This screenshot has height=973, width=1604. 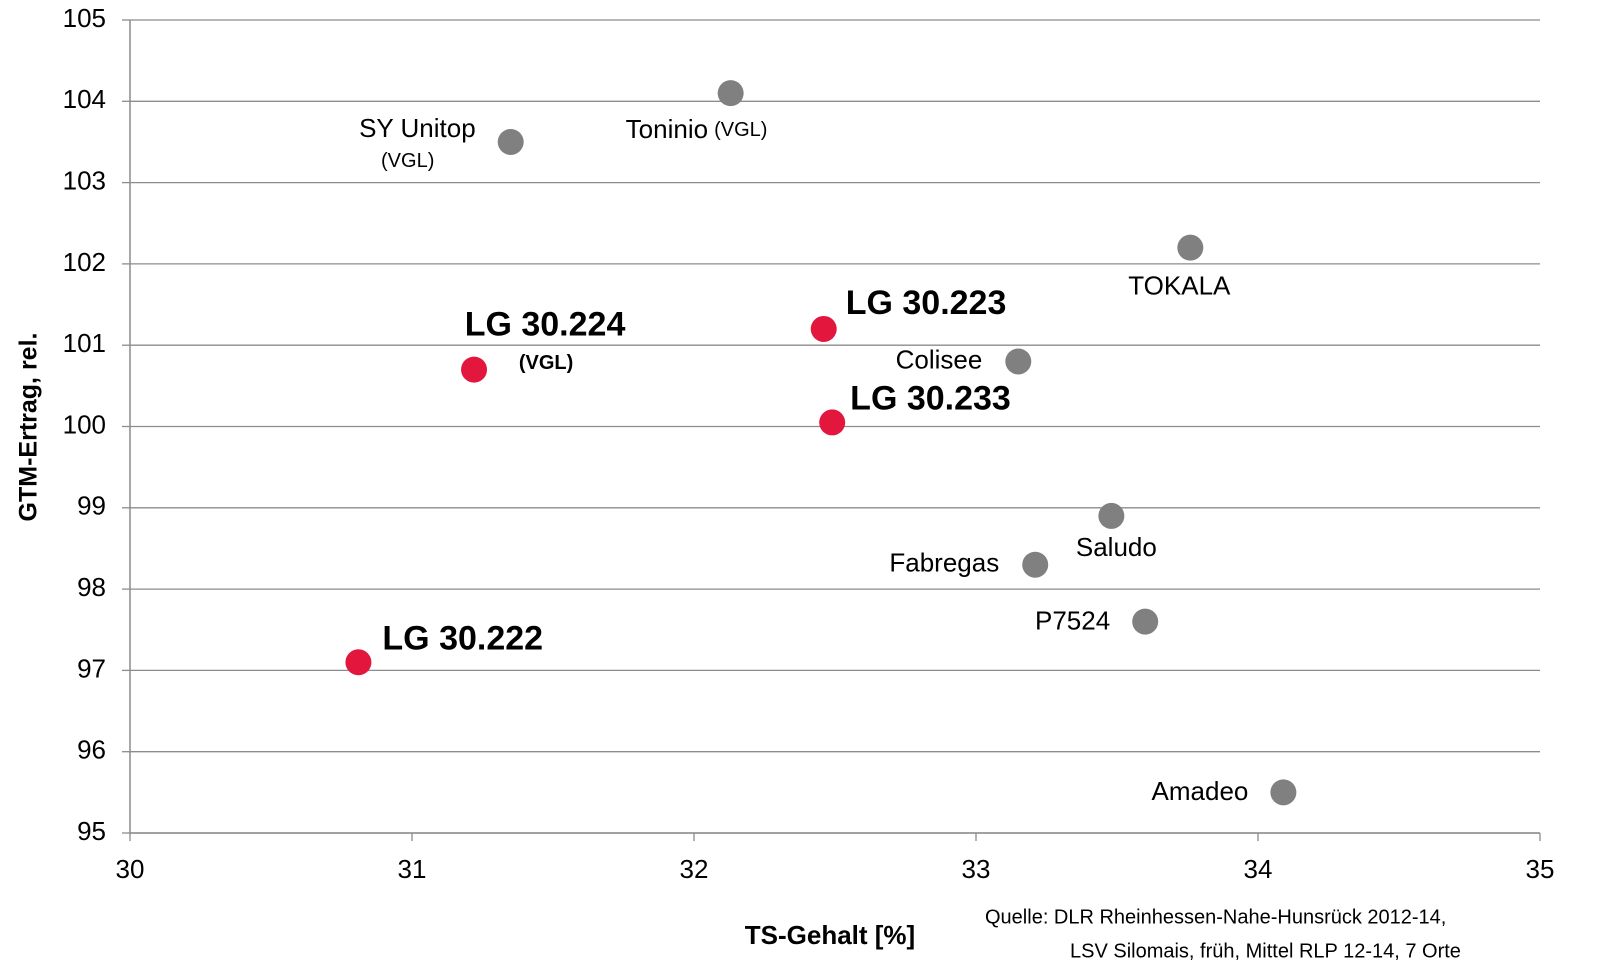 What do you see at coordinates (1258, 869) in the screenshot?
I see `x-tick-label: 34` at bounding box center [1258, 869].